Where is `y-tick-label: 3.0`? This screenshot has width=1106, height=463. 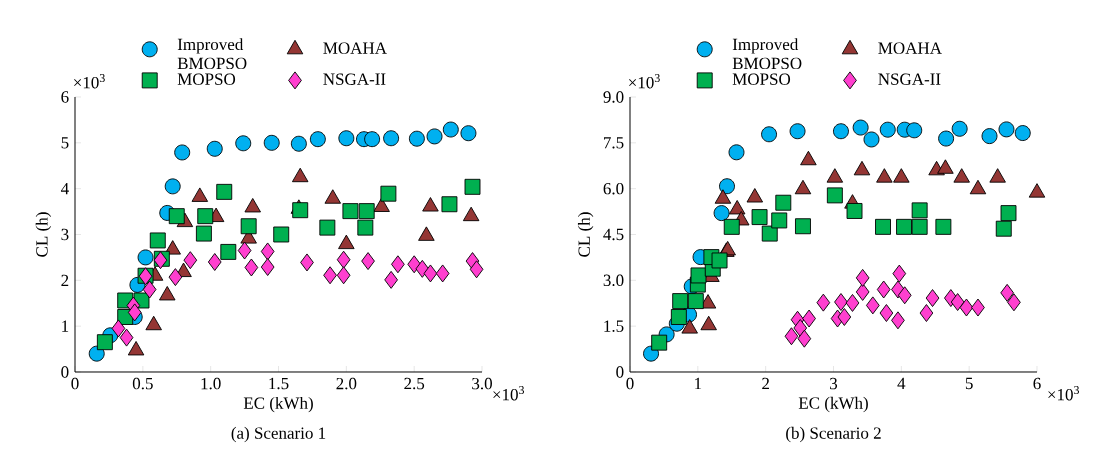
y-tick-label: 3.0 is located at coordinates (613, 280).